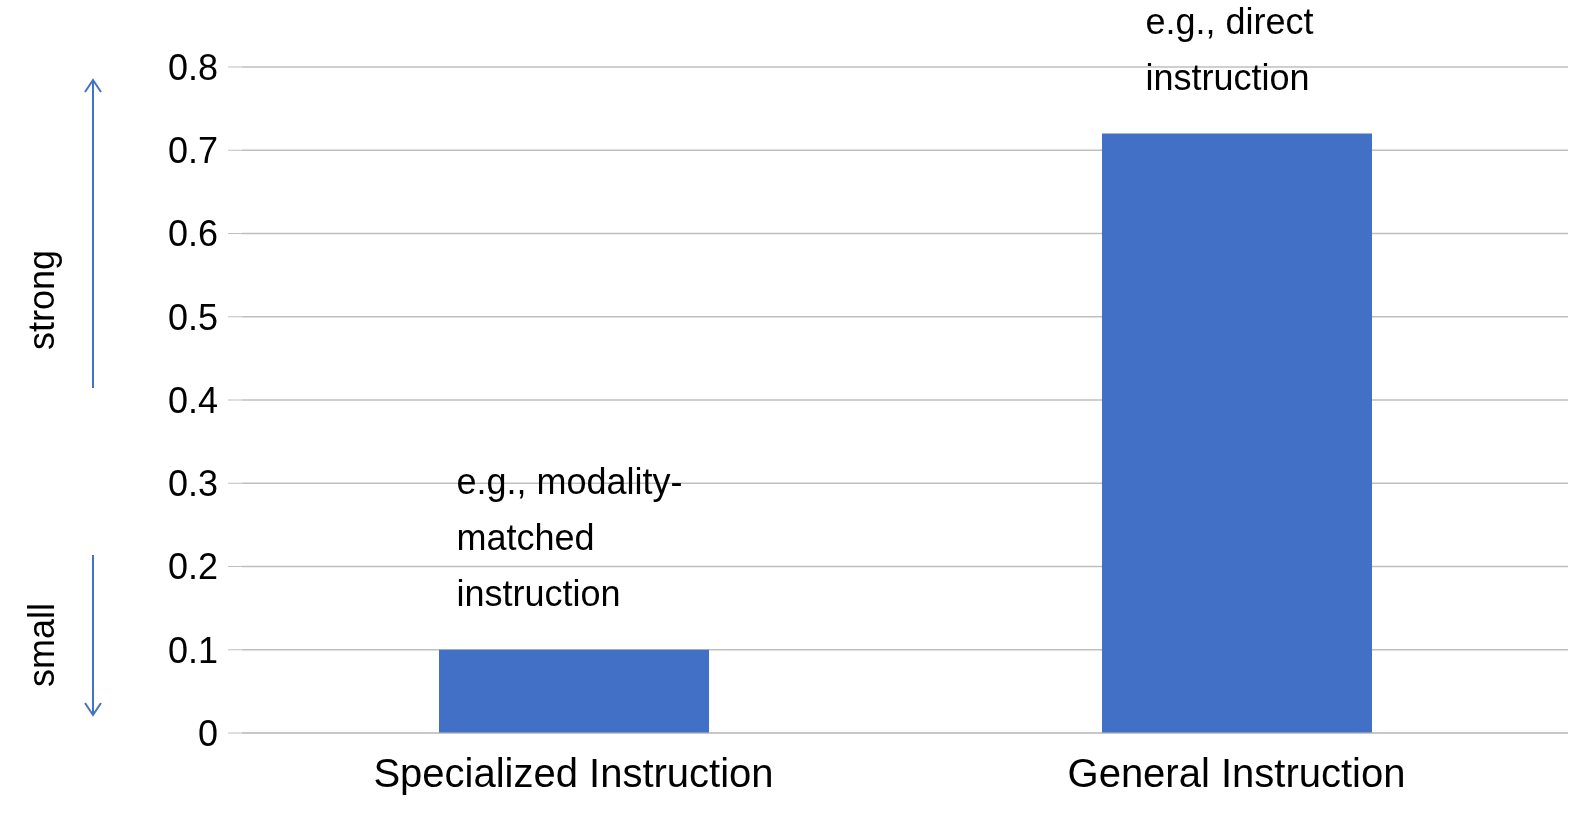  I want to click on x-tick-label: General Instruction, so click(1236, 773).